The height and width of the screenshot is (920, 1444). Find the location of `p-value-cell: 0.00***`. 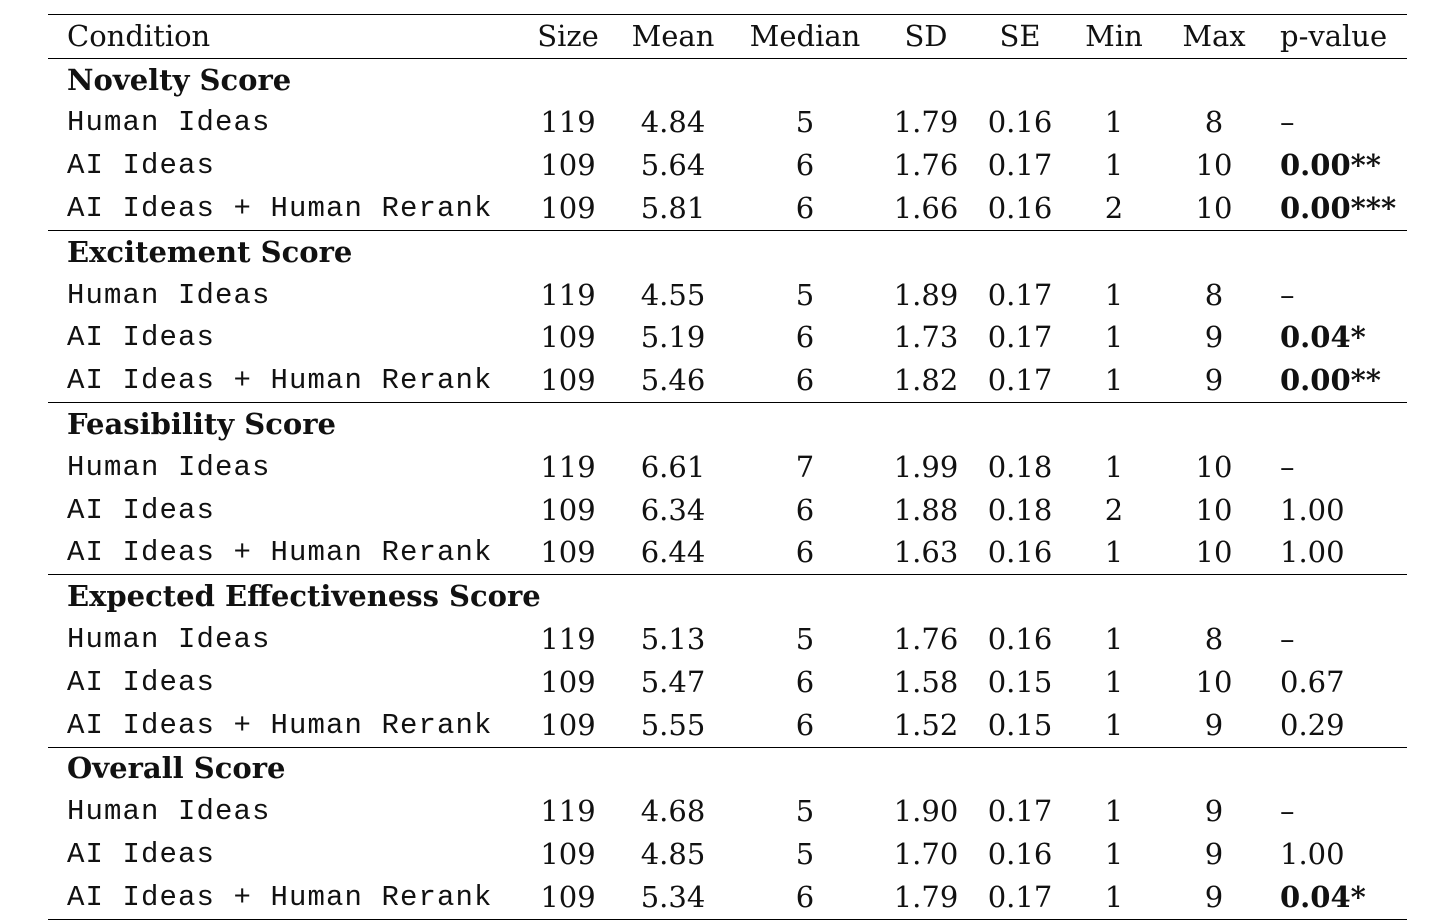

p-value-cell: 0.00*** is located at coordinates (1338, 208).